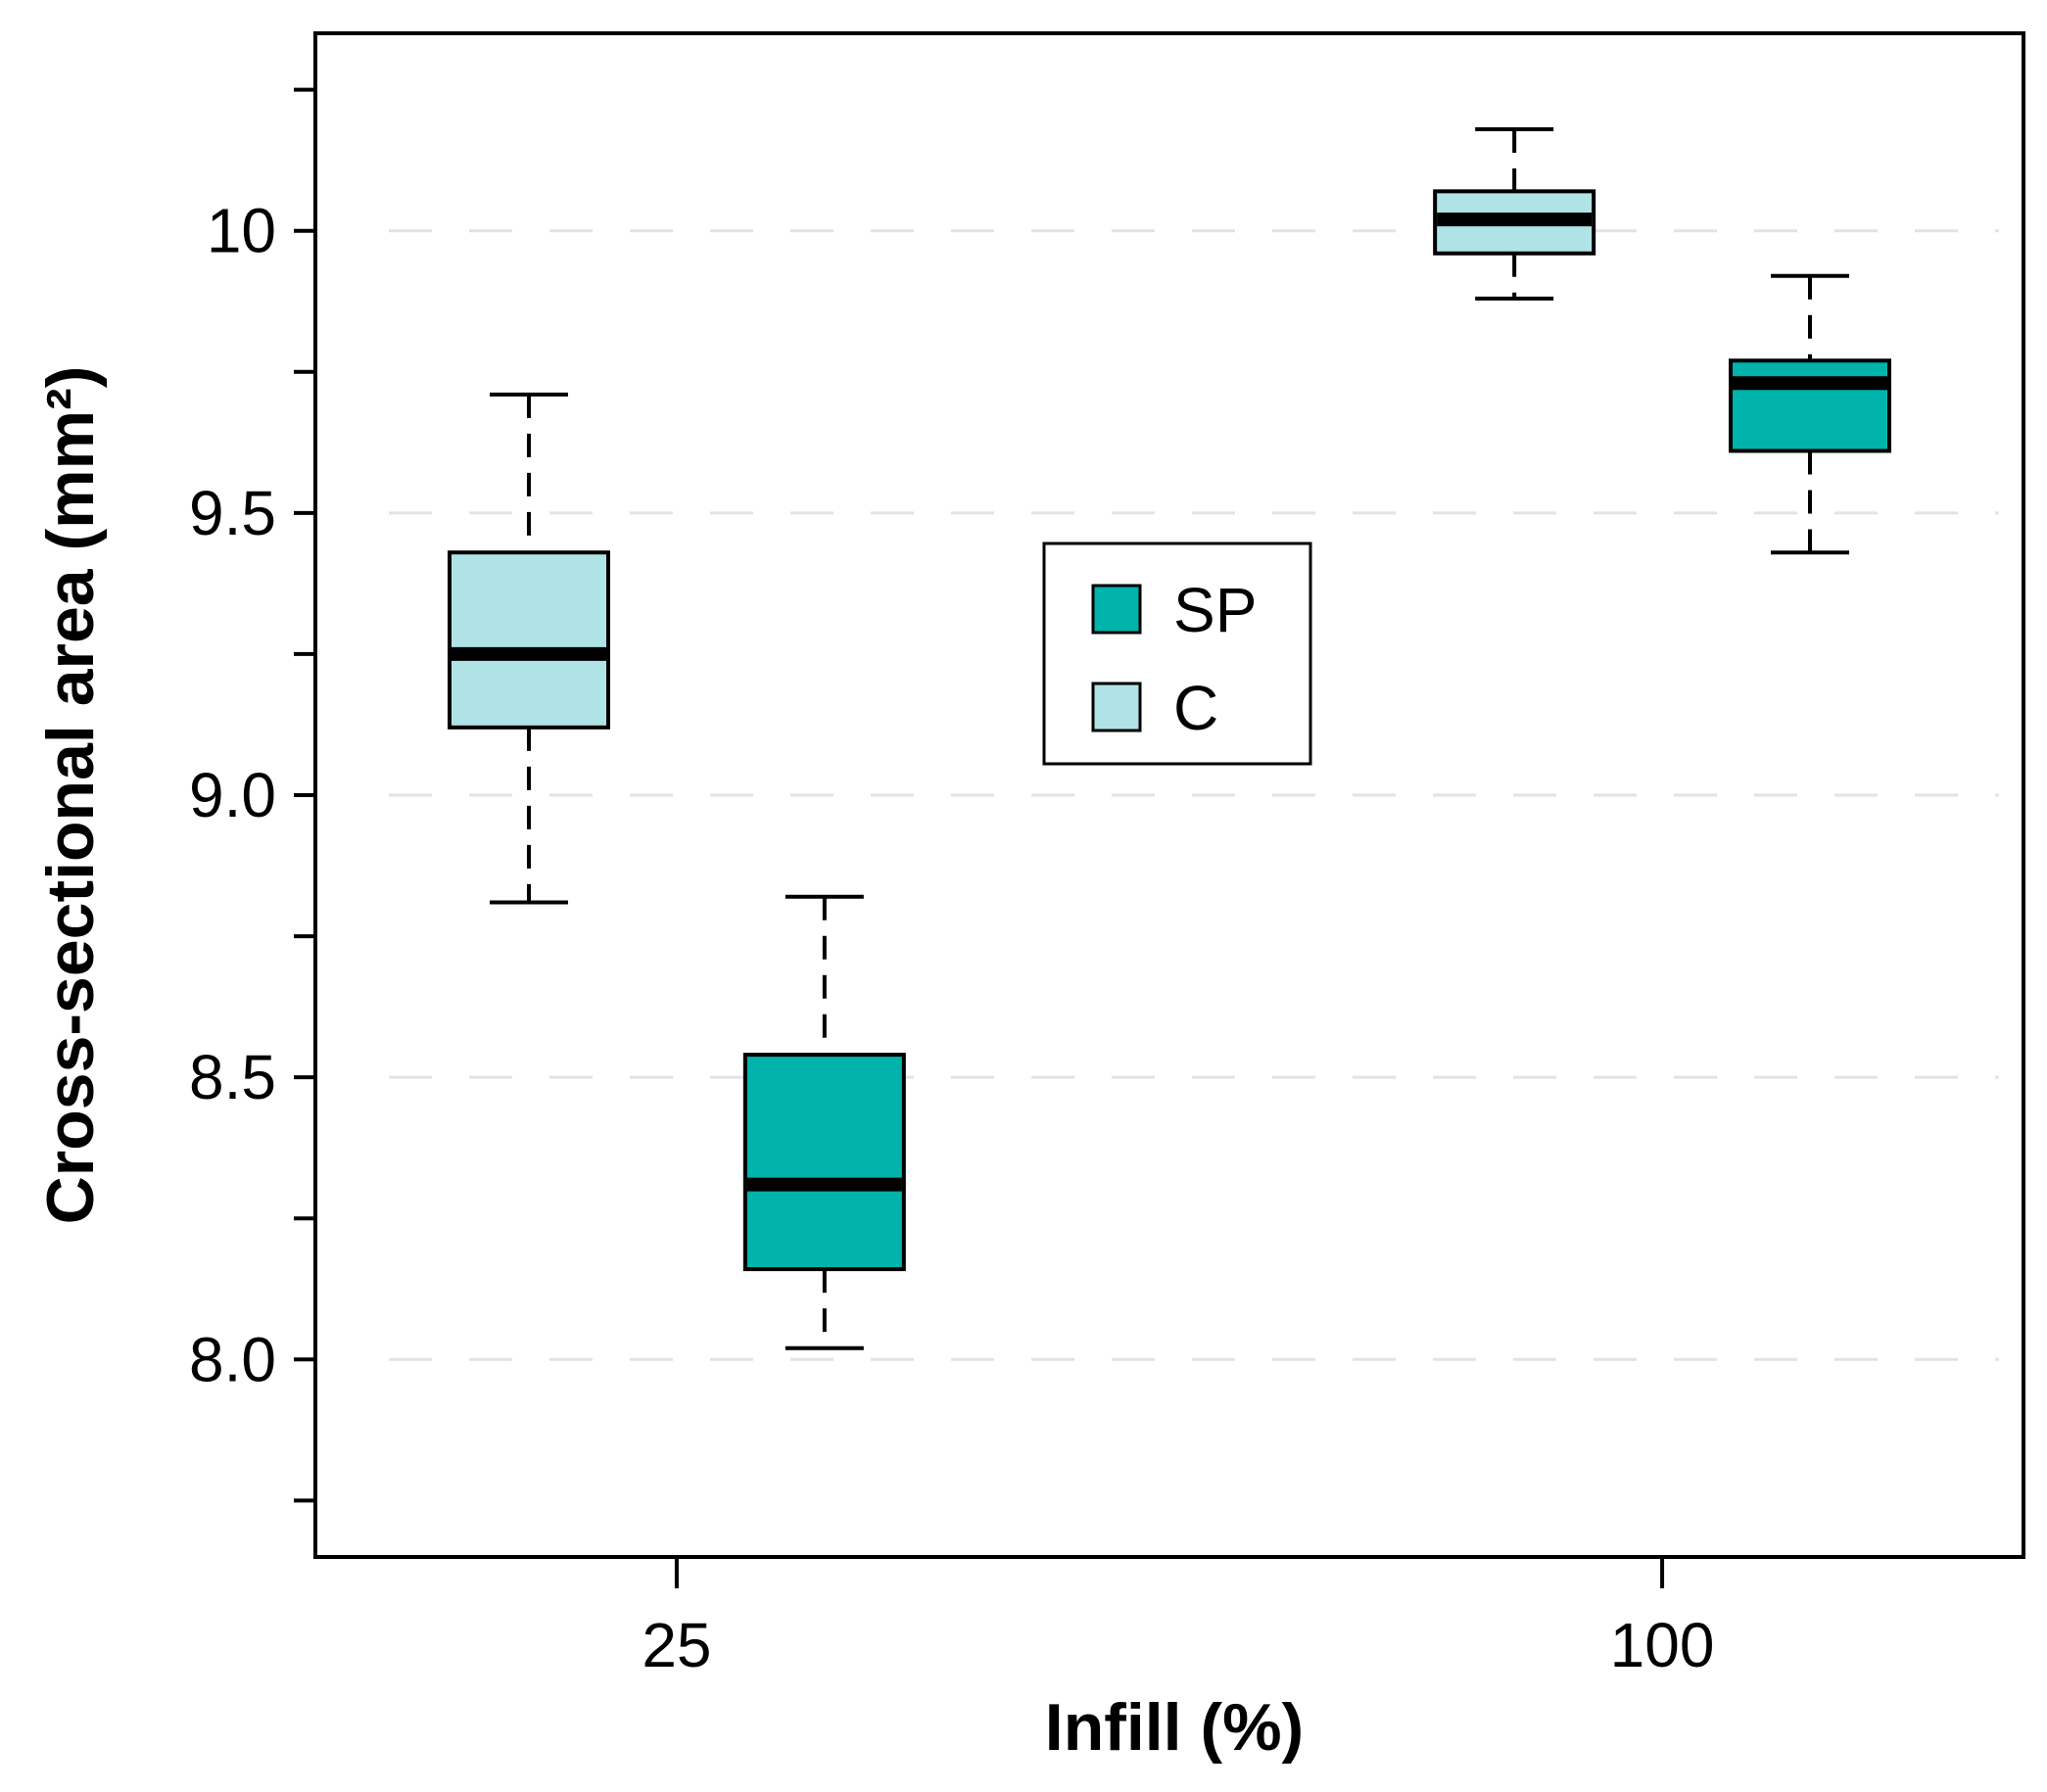 The width and height of the screenshot is (2047, 1792). What do you see at coordinates (232, 513) in the screenshot?
I see `y-tick-label-9.5: 9.5` at bounding box center [232, 513].